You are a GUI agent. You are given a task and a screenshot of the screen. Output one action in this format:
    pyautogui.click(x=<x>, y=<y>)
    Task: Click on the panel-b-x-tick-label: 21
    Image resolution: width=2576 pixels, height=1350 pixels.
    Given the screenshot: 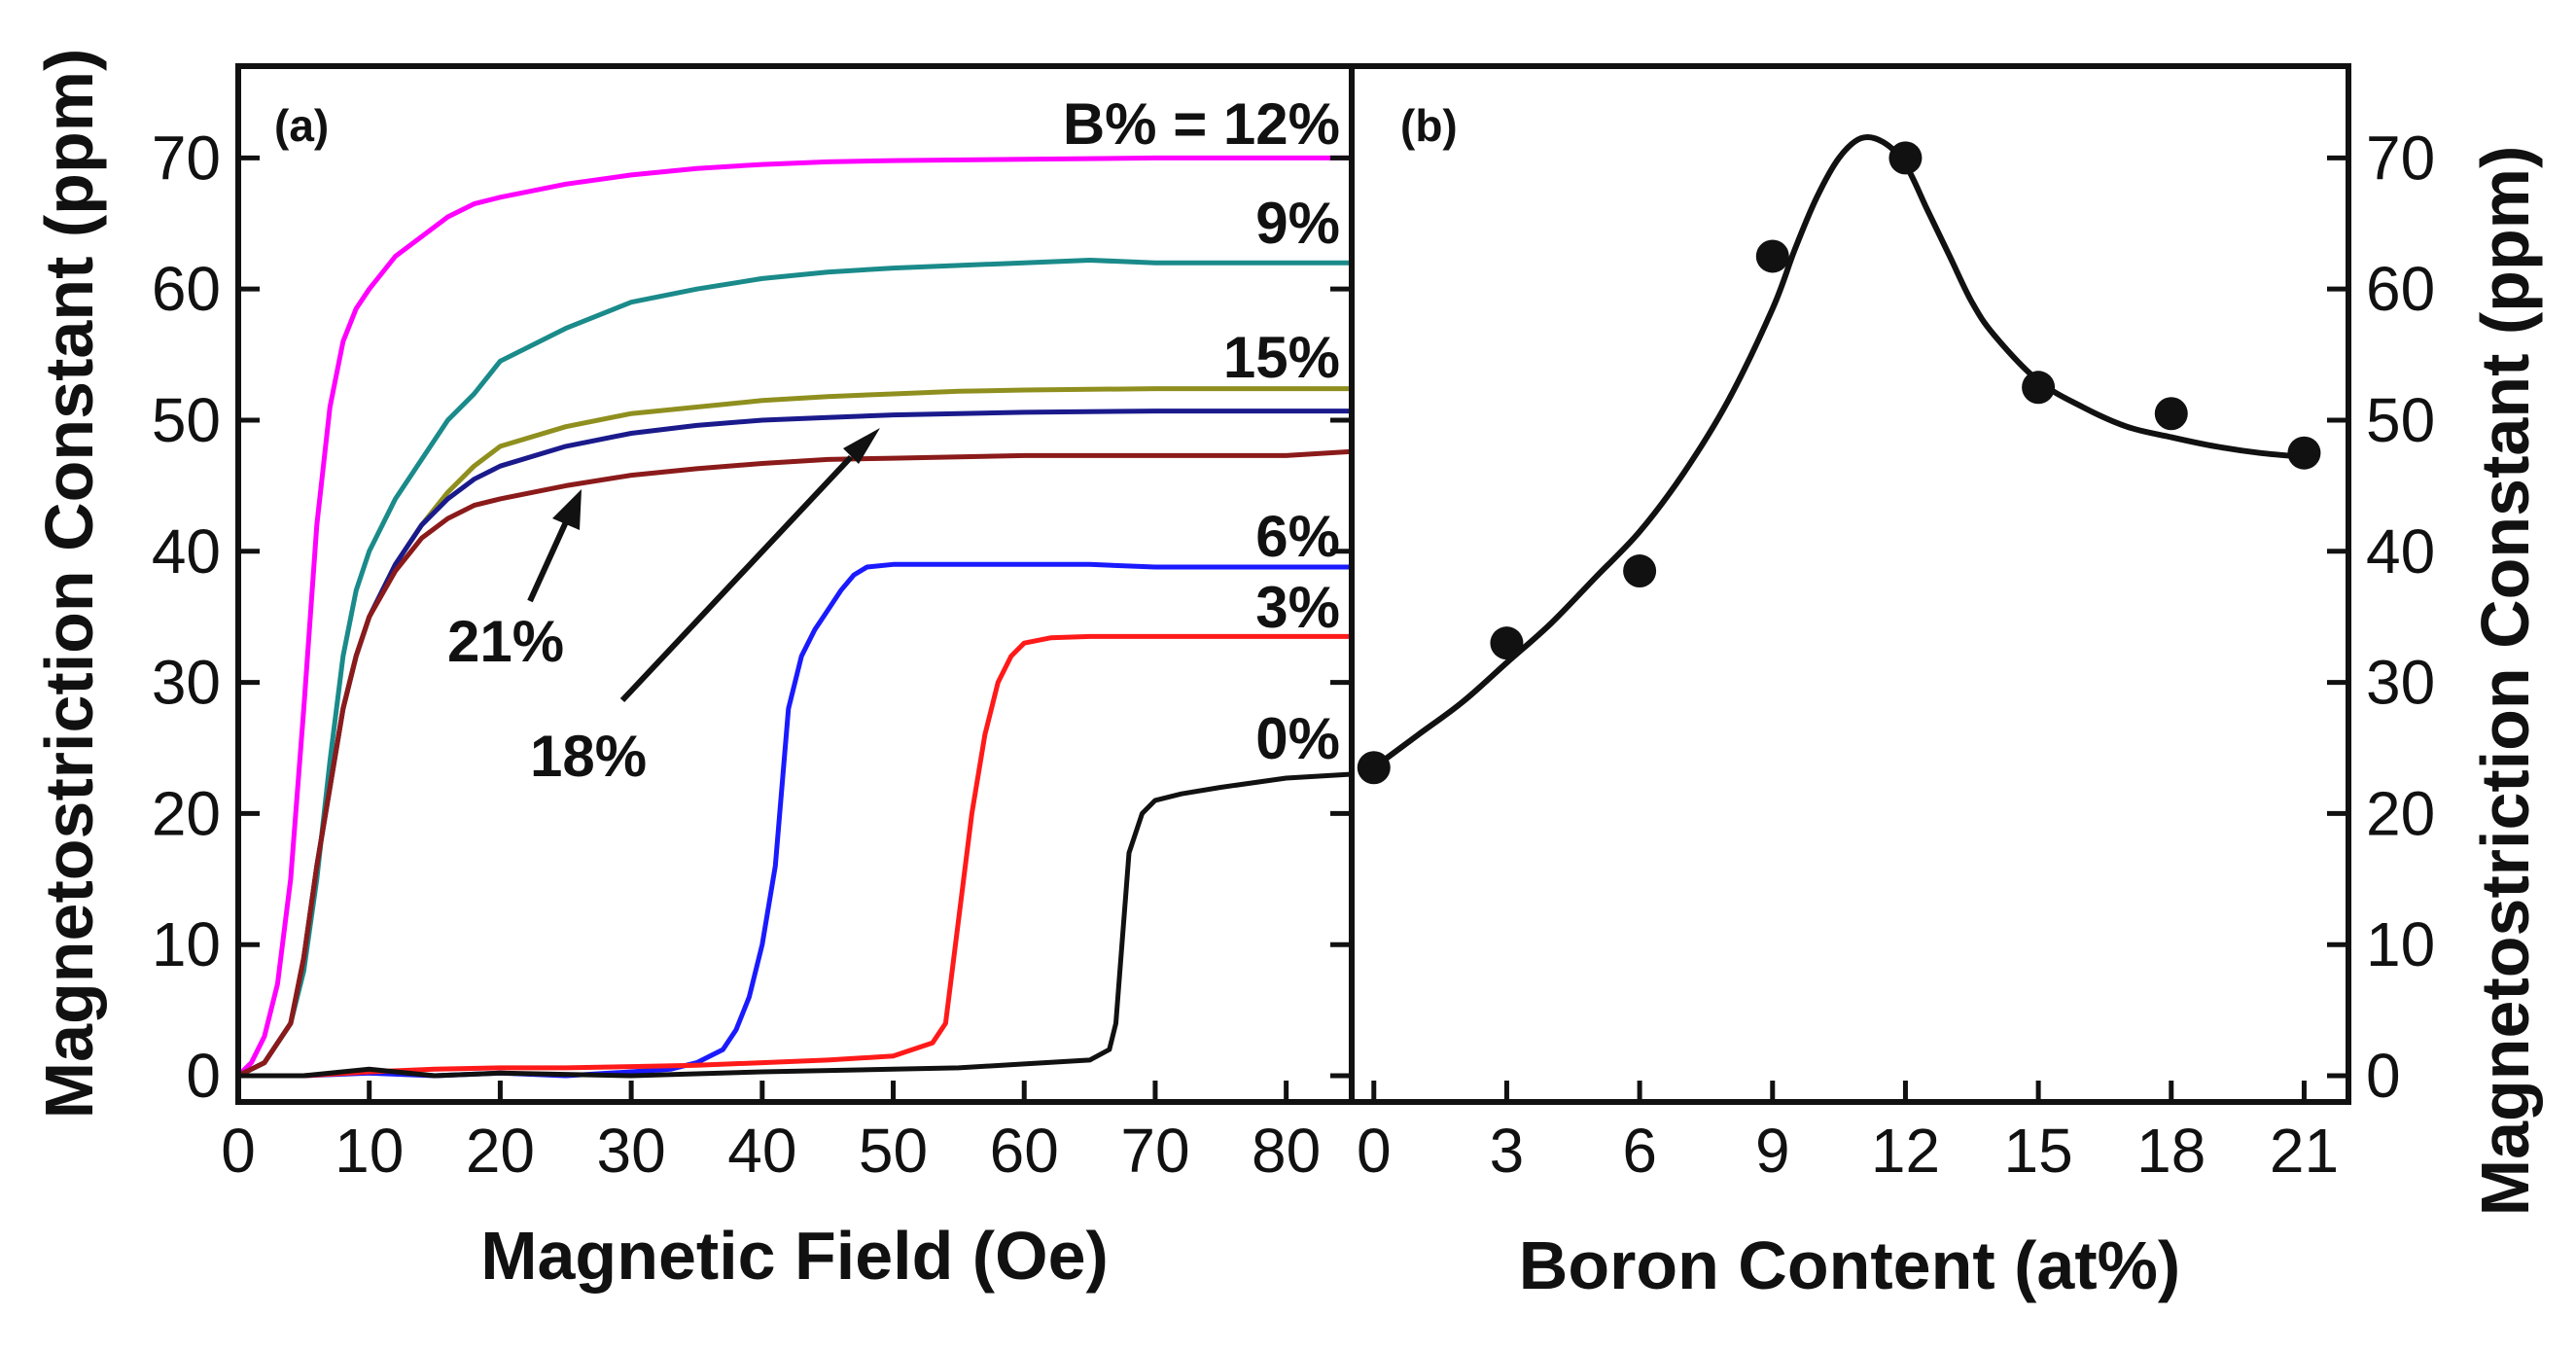 What is the action you would take?
    pyautogui.click(x=2305, y=1151)
    